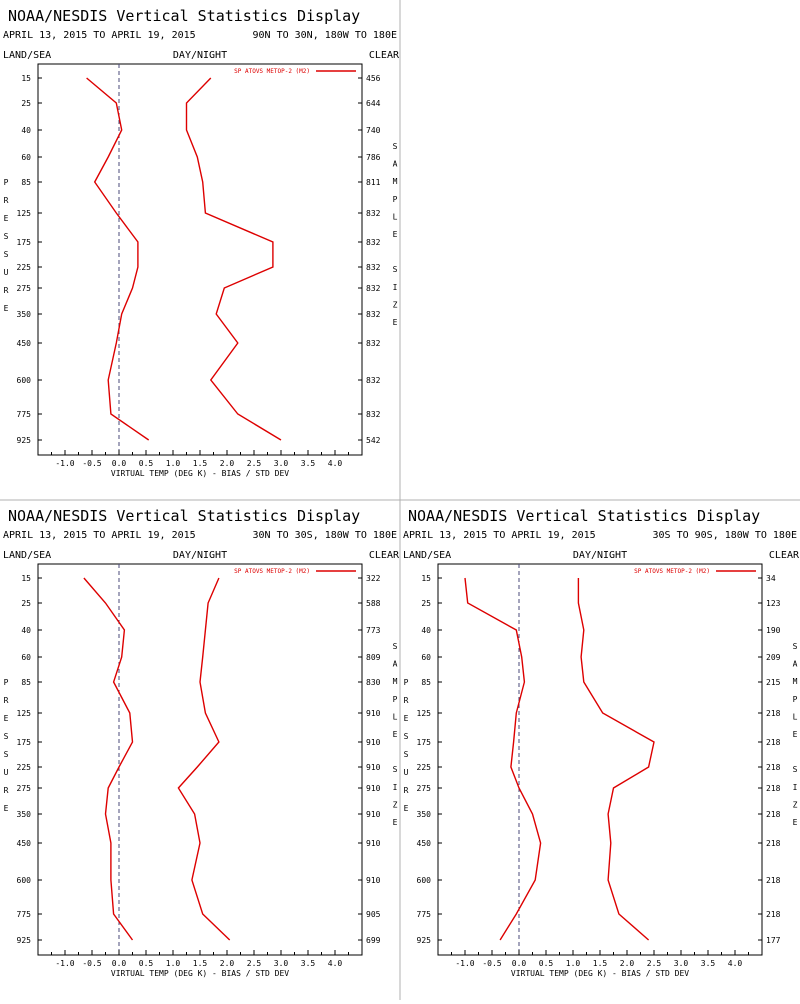 This screenshot has height=1004, width=800. I want to click on sample-size-label: 456, so click(373, 78).